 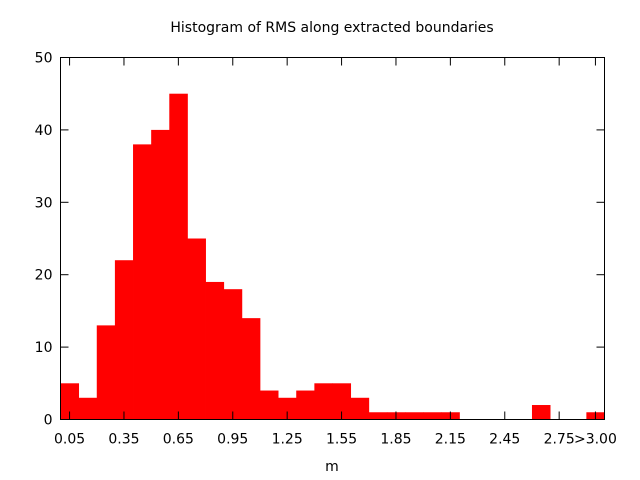 What do you see at coordinates (44, 131) in the screenshot?
I see `y-tick-label: 40` at bounding box center [44, 131].